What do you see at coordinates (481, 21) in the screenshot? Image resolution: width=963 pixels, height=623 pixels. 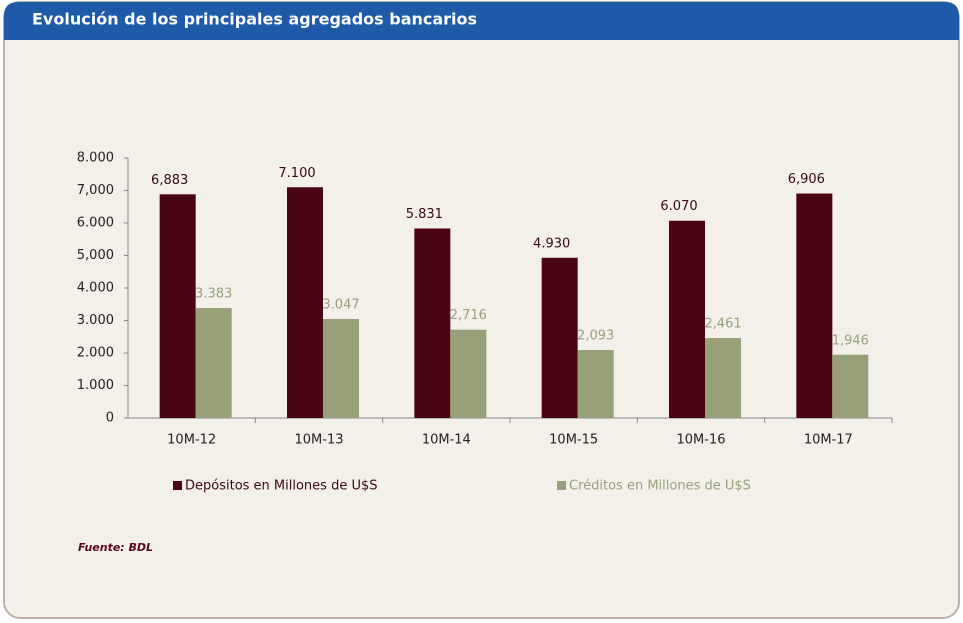 I see `header-bar` at bounding box center [481, 21].